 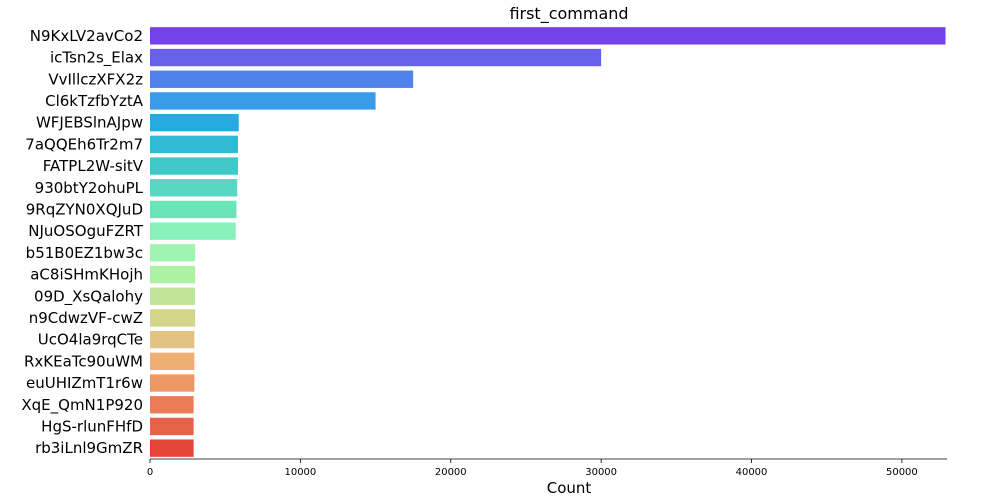 What do you see at coordinates (172, 448) in the screenshot?
I see `bar-rb3iLnl9GmZR` at bounding box center [172, 448].